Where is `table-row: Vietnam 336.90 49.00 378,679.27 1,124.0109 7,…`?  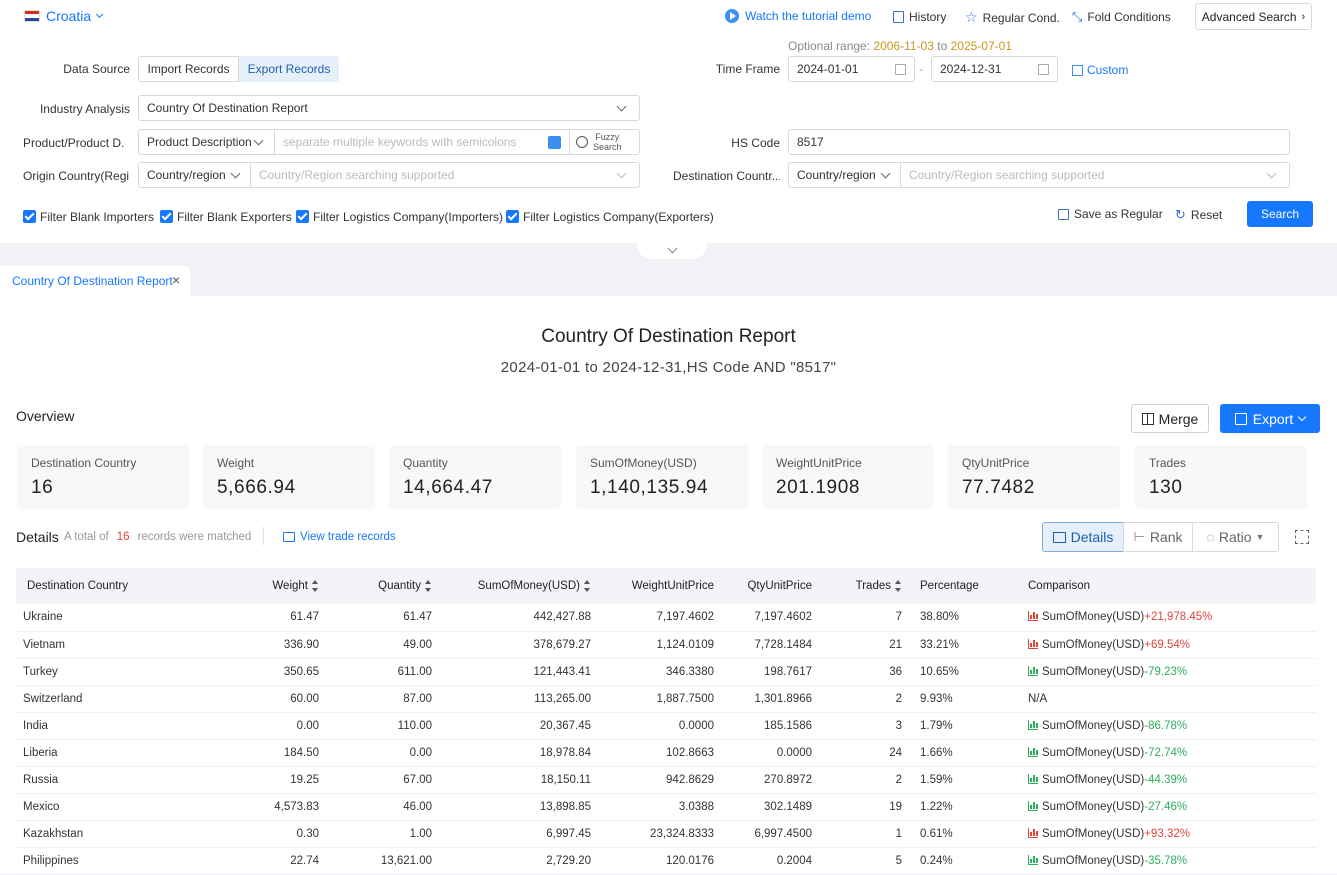
table-row: Vietnam 336.90 49.00 378,679.27 1,124.0109 7,… is located at coordinates (666, 644).